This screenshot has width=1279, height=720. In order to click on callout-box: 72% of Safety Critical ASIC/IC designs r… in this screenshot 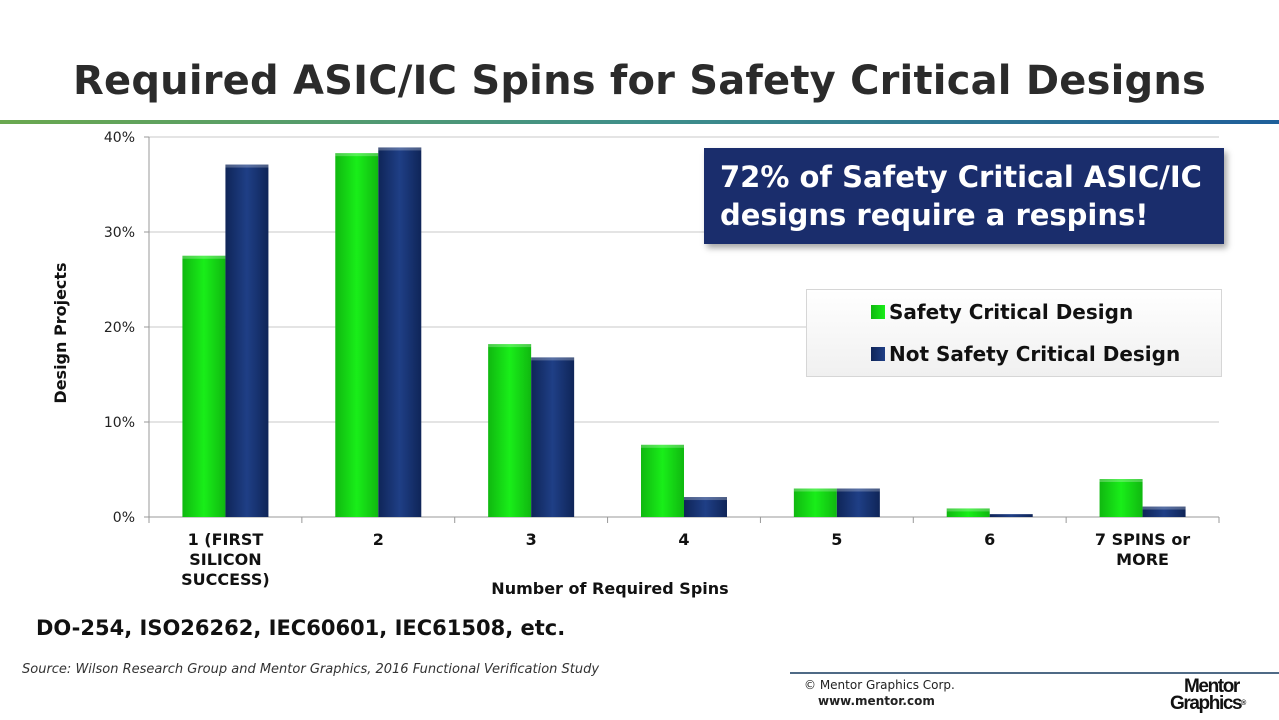, I will do `click(964, 196)`.